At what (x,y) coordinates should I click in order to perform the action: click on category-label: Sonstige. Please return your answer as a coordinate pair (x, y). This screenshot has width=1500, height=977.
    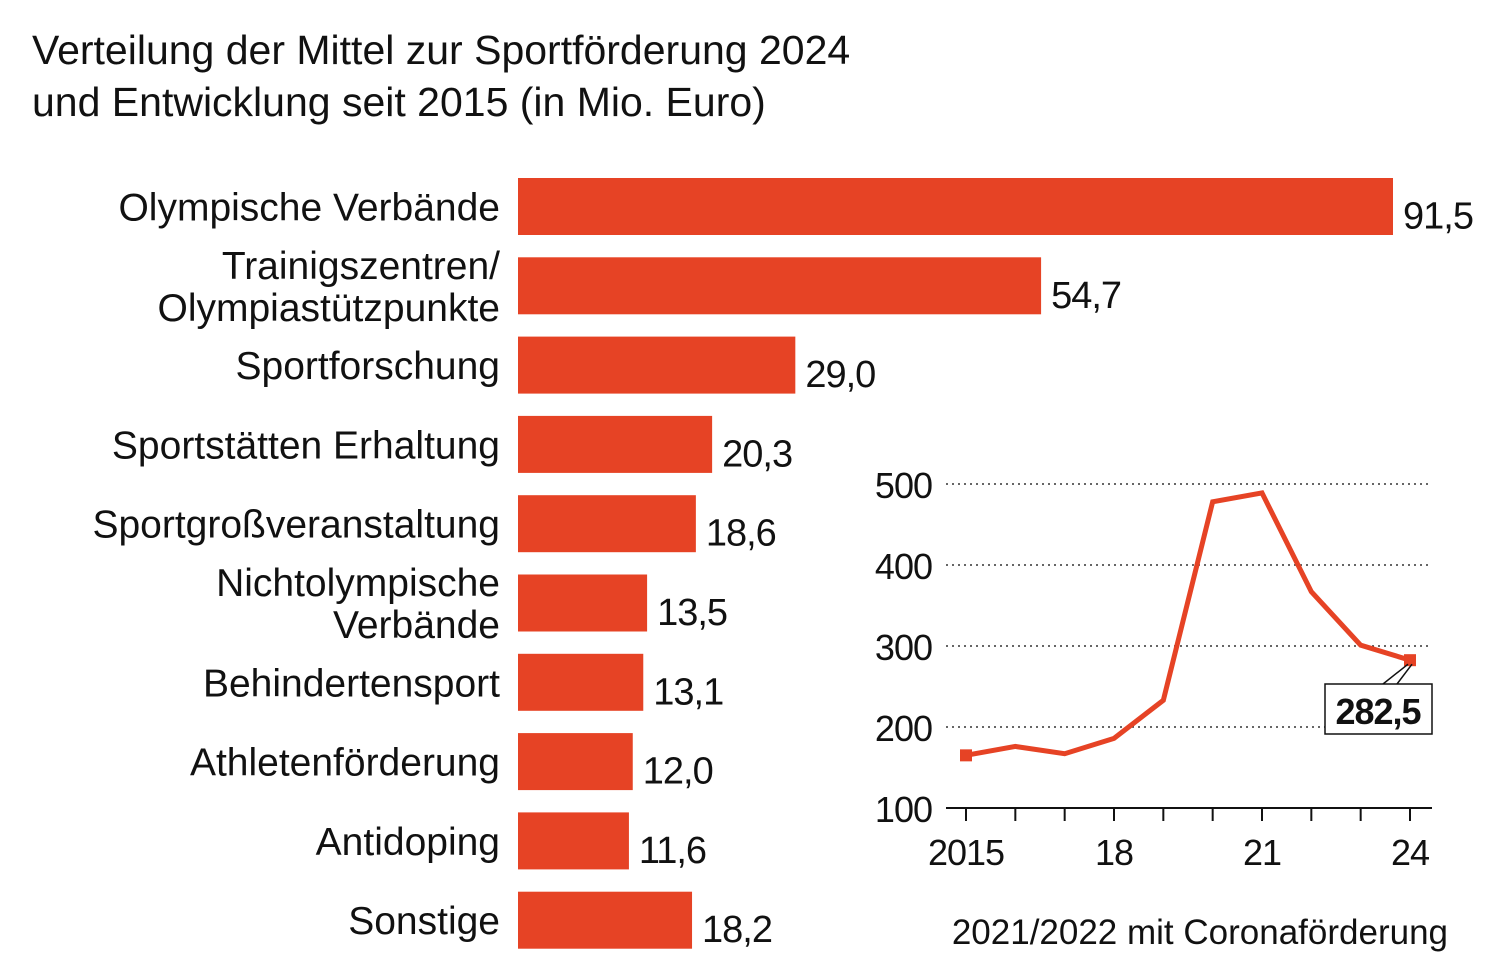
    Looking at the image, I should click on (424, 921).